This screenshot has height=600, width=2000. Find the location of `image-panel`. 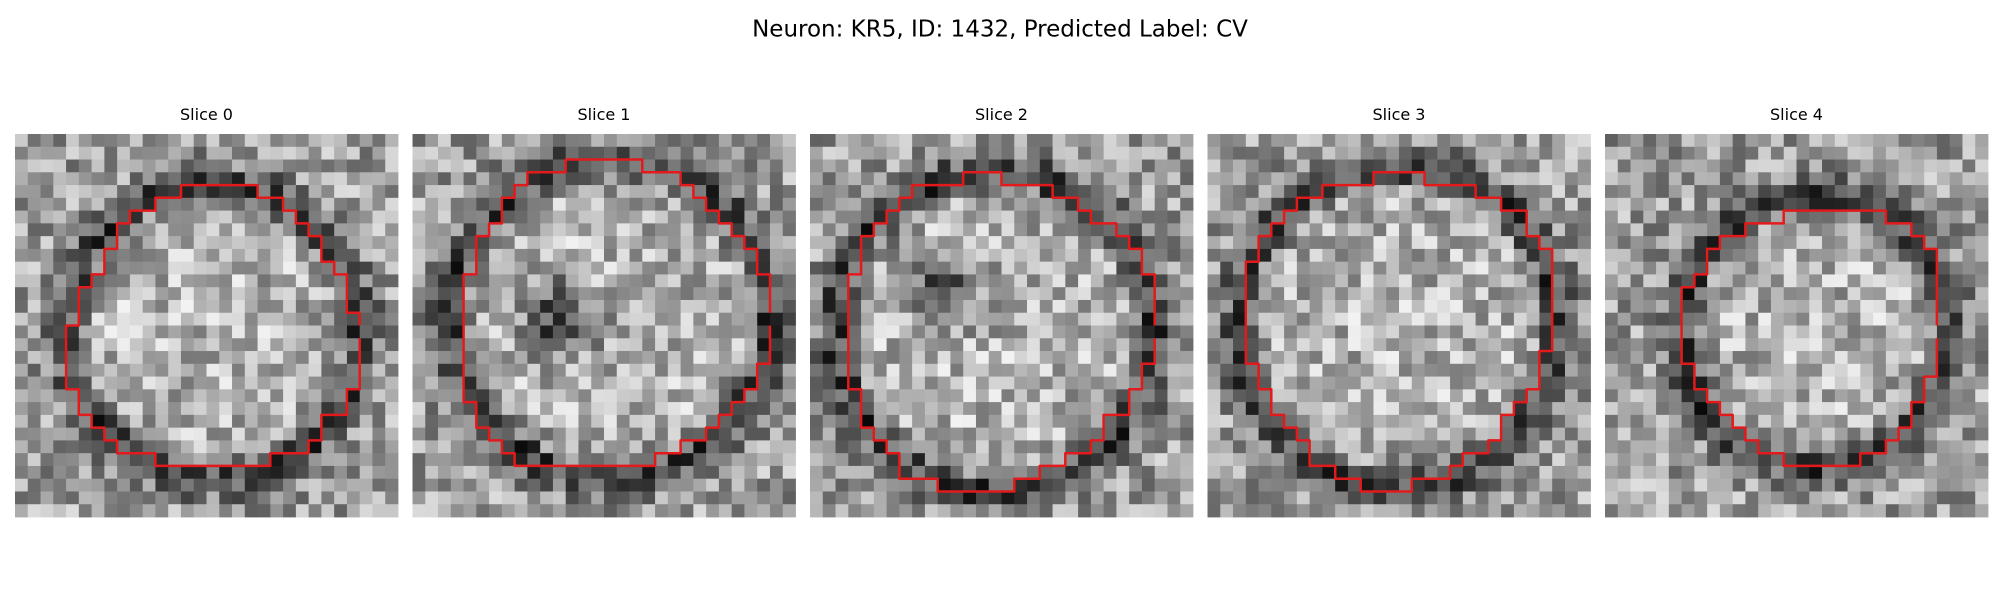

image-panel is located at coordinates (604, 326).